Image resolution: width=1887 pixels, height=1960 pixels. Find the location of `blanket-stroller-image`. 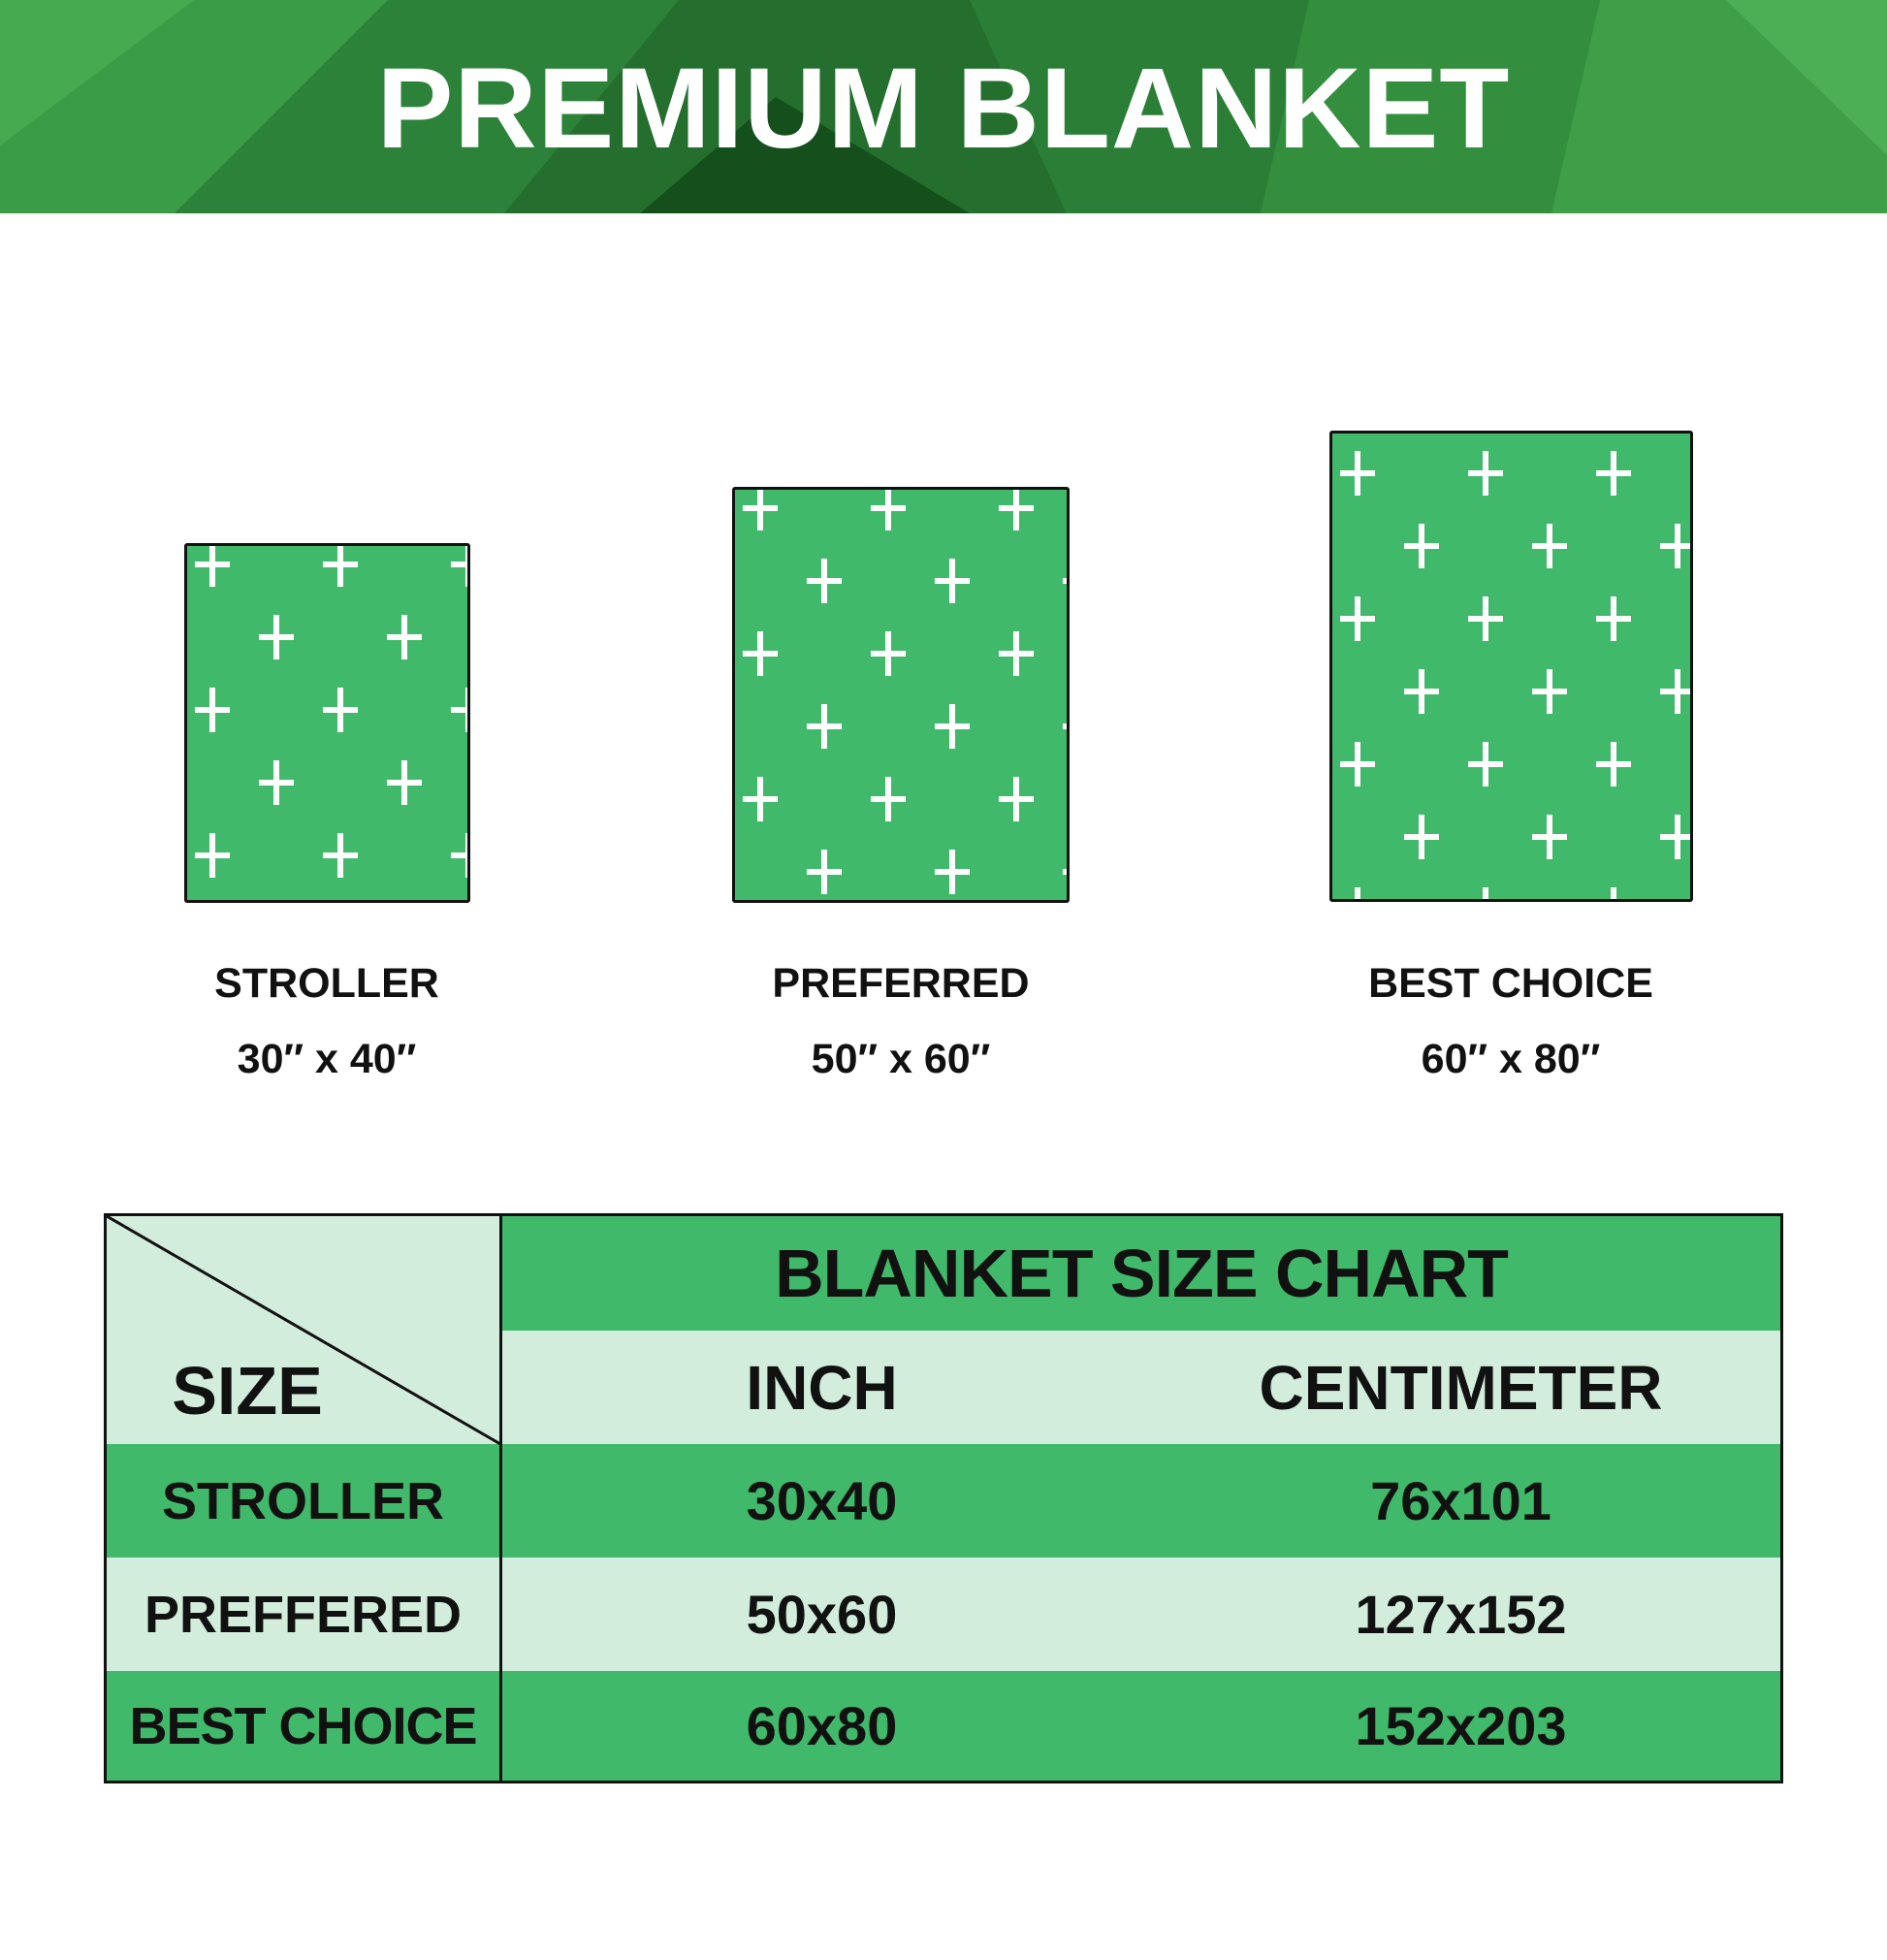

blanket-stroller-image is located at coordinates (327, 723).